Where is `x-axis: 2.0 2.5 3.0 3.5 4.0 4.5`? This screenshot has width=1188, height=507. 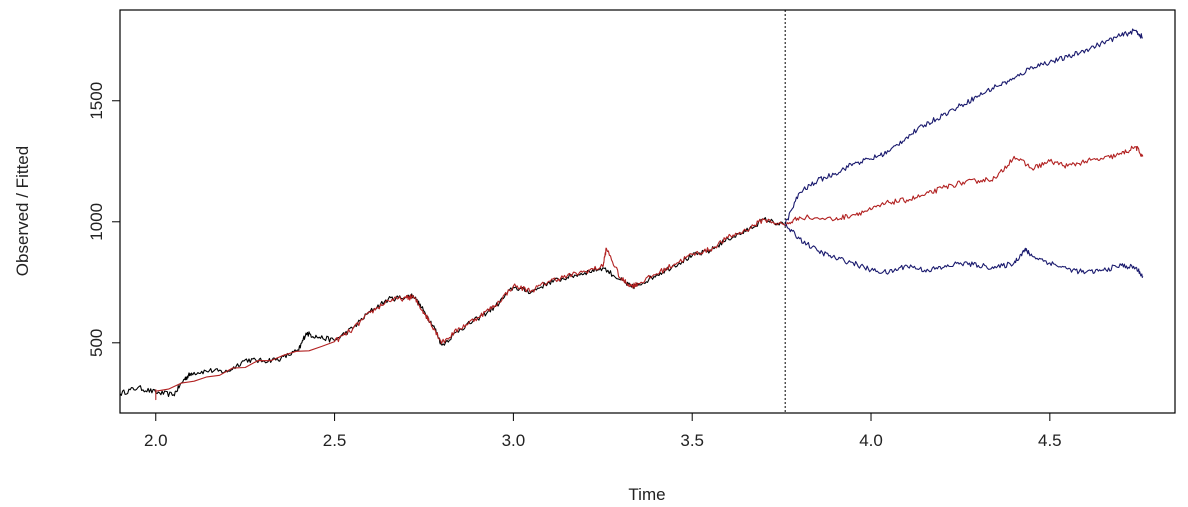
x-axis: 2.0 2.5 3.0 3.5 4.0 4.5 is located at coordinates (603, 431).